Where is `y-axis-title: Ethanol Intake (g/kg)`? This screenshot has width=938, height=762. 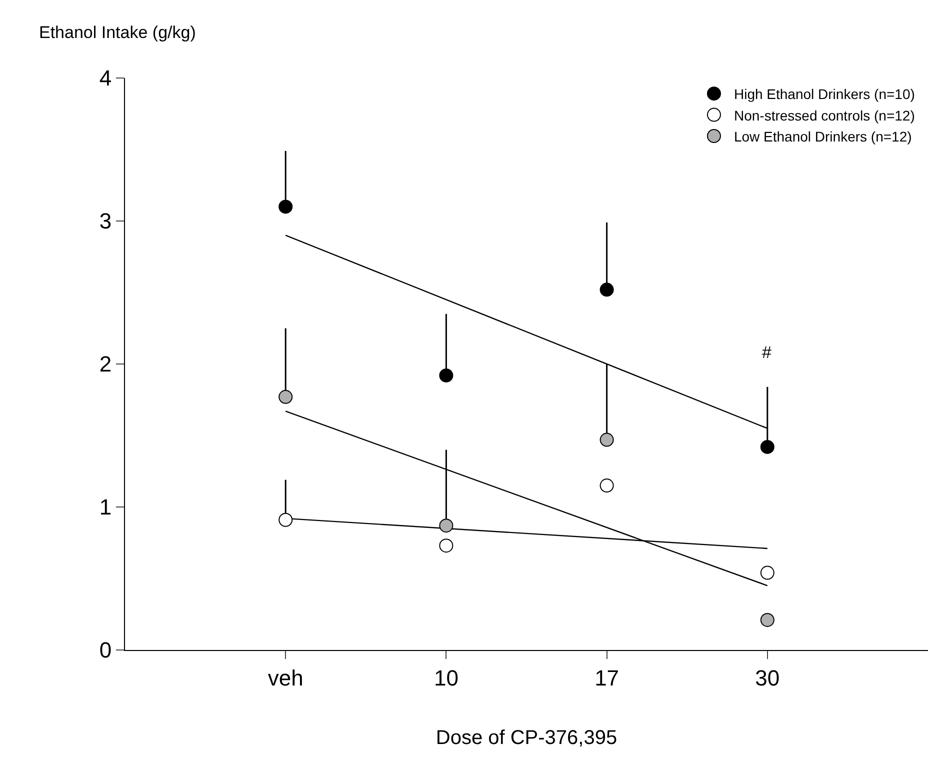
y-axis-title: Ethanol Intake (g/kg) is located at coordinates (117, 32).